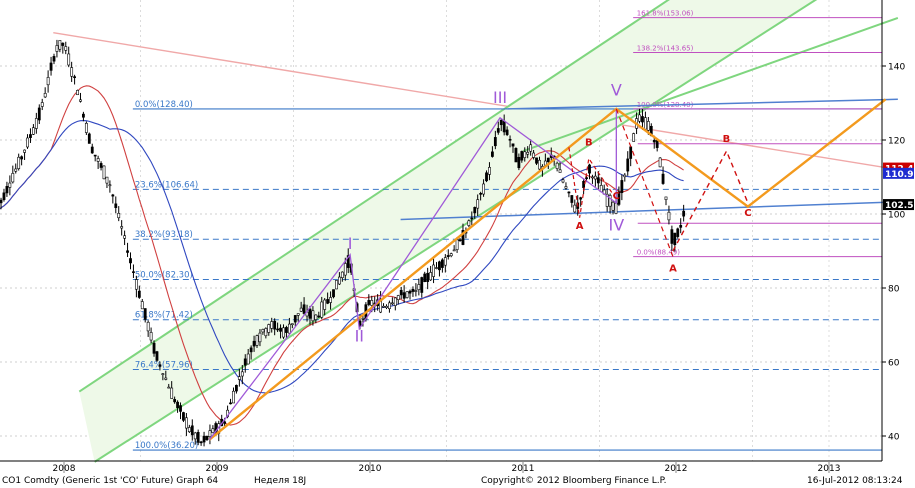 The image size is (915, 488). Describe the element at coordinates (702, 104) in the screenshot. I see `top-trendline` at that location.